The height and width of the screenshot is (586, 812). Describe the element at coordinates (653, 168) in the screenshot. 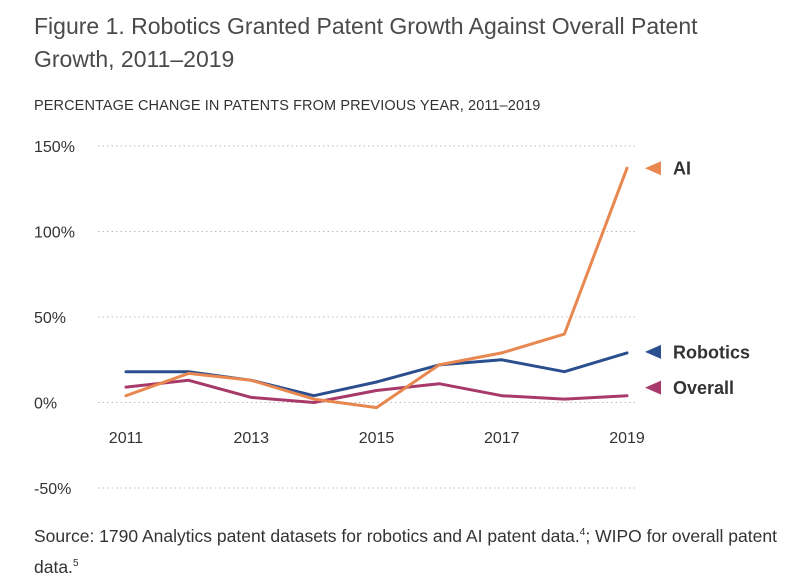

I see `series-marker-ai` at that location.